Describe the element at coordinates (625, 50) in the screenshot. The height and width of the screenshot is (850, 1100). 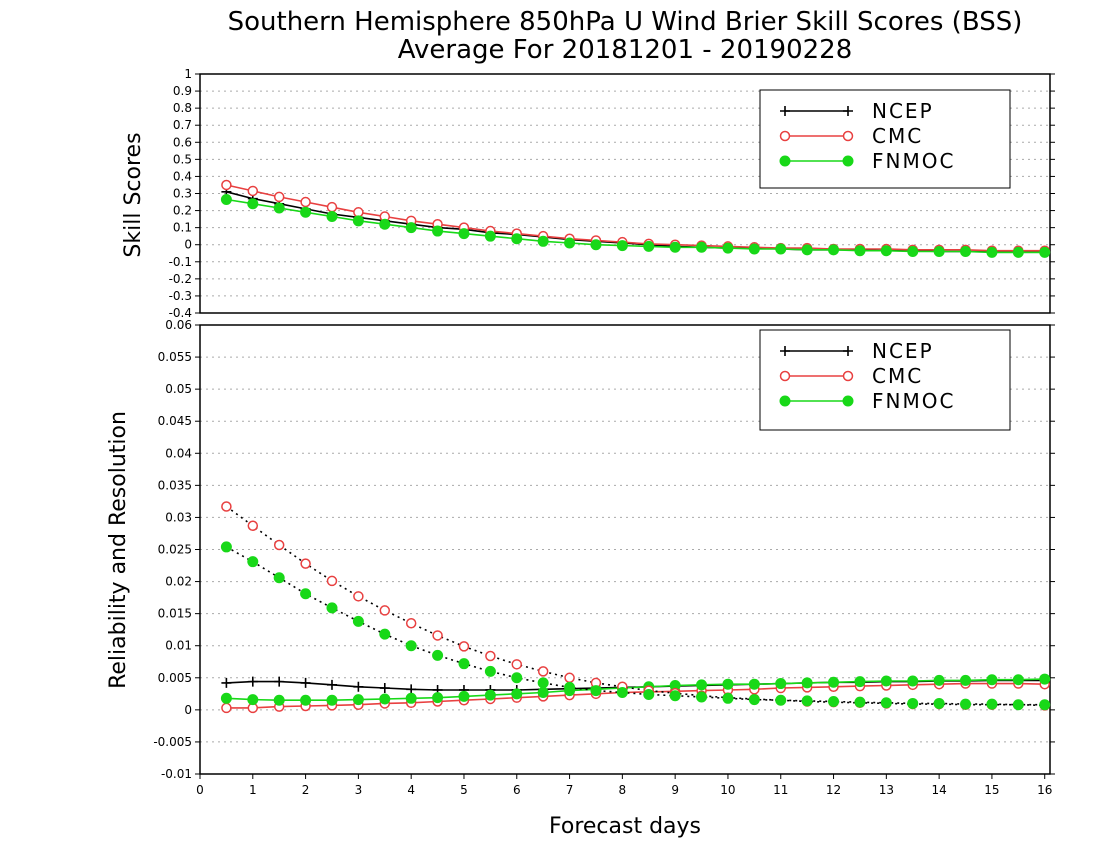
I see `chart-title-line2: Average For 20181201 - 20190228` at that location.